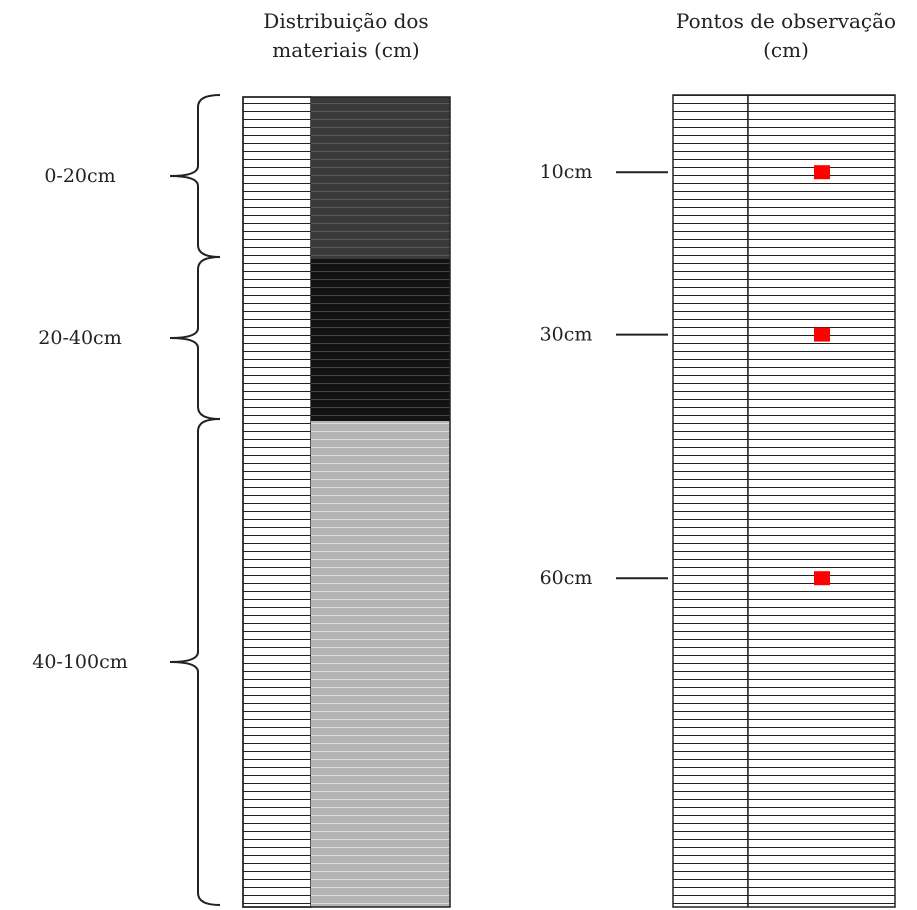 The height and width of the screenshot is (910, 917). What do you see at coordinates (345, 21) in the screenshot?
I see `left-panel-title-line1: Distribuição dos` at bounding box center [345, 21].